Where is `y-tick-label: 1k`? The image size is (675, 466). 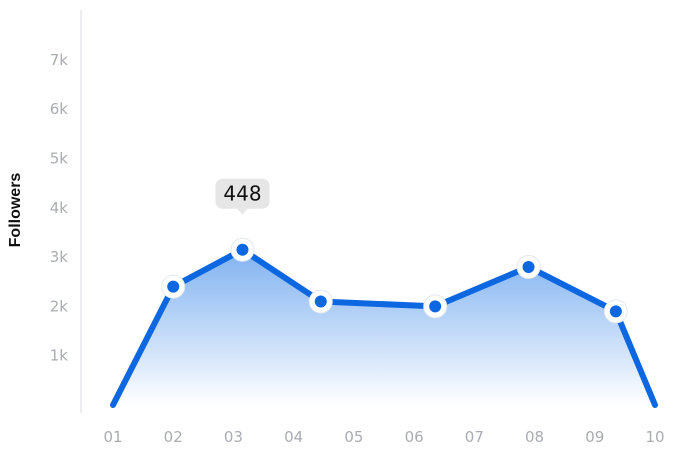
y-tick-label: 1k is located at coordinates (59, 356).